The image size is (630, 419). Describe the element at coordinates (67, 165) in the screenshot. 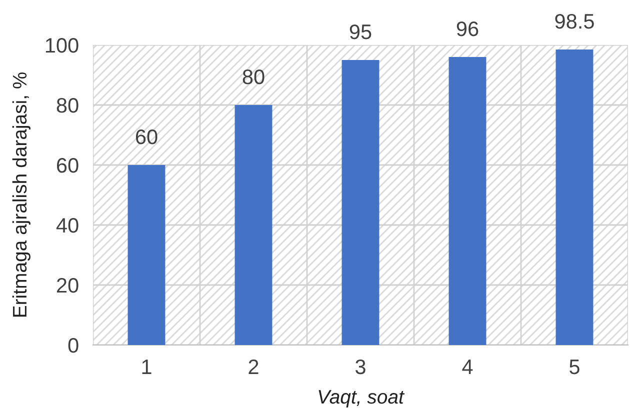

I see `y-tick-label: 60` at that location.